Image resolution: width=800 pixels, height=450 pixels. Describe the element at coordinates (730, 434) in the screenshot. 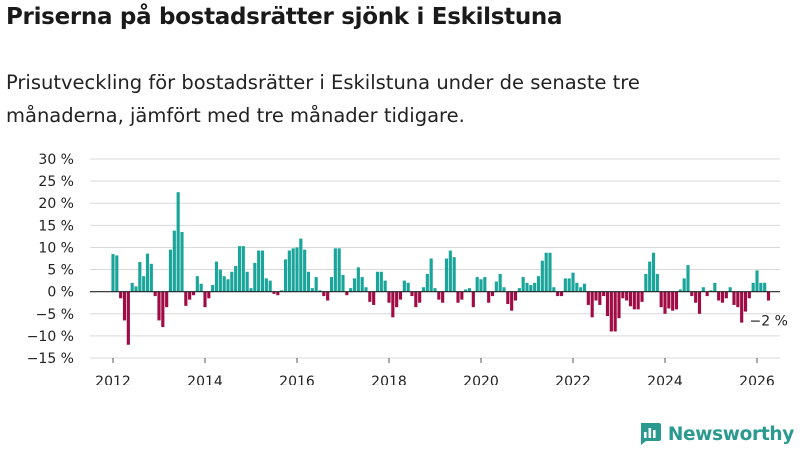

I see `newsworthy-brand-name: Newsworthy` at that location.